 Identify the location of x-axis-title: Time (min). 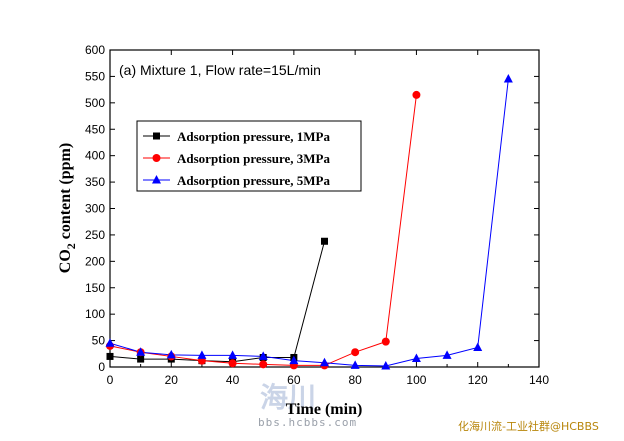
(324, 409).